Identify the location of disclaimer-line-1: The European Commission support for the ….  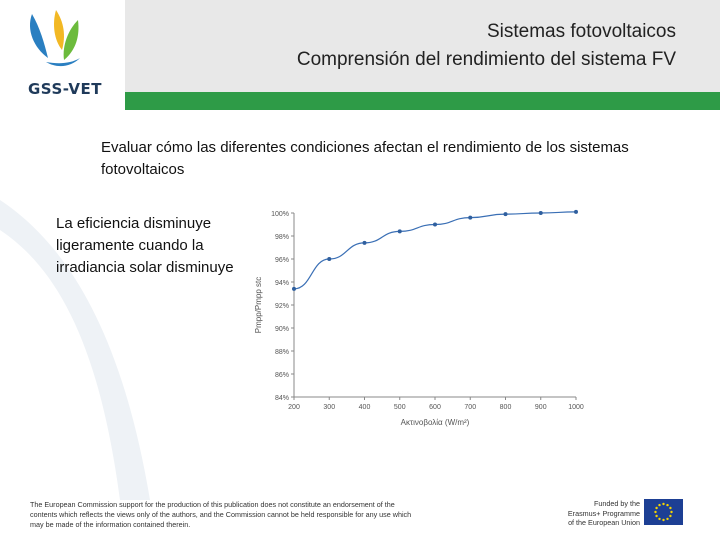
(212, 504).